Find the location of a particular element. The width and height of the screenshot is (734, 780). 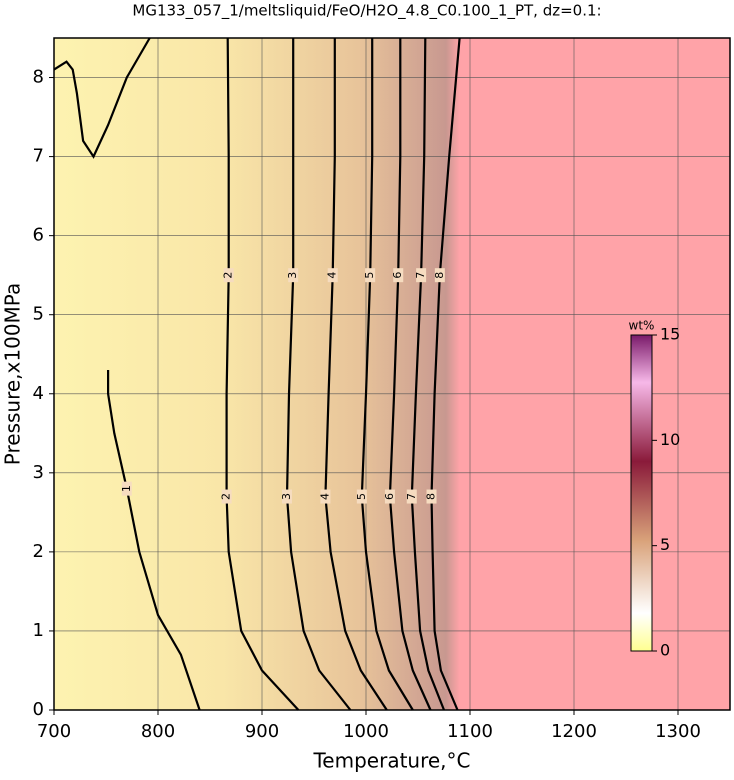

colorbar is located at coordinates (641, 493).